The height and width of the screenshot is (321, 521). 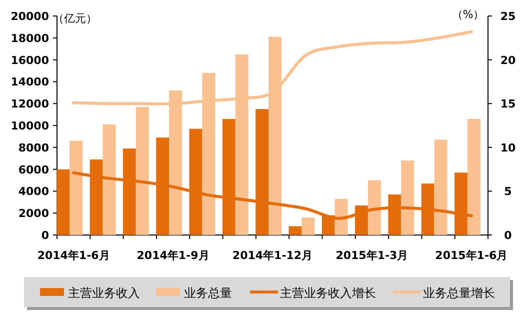 What do you see at coordinates (30, 60) in the screenshot?
I see `y-tick-label: 16000` at bounding box center [30, 60].